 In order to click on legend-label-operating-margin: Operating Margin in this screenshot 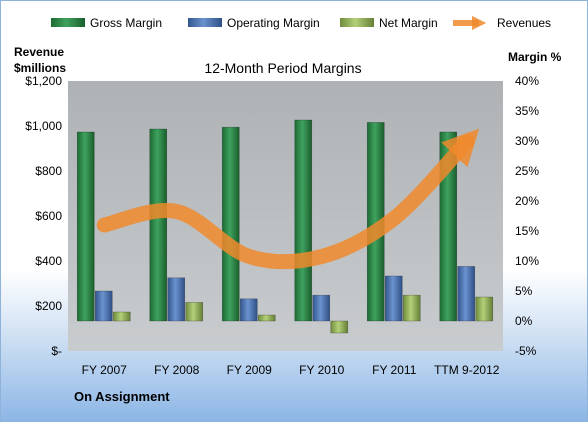, I will do `click(273, 23)`.